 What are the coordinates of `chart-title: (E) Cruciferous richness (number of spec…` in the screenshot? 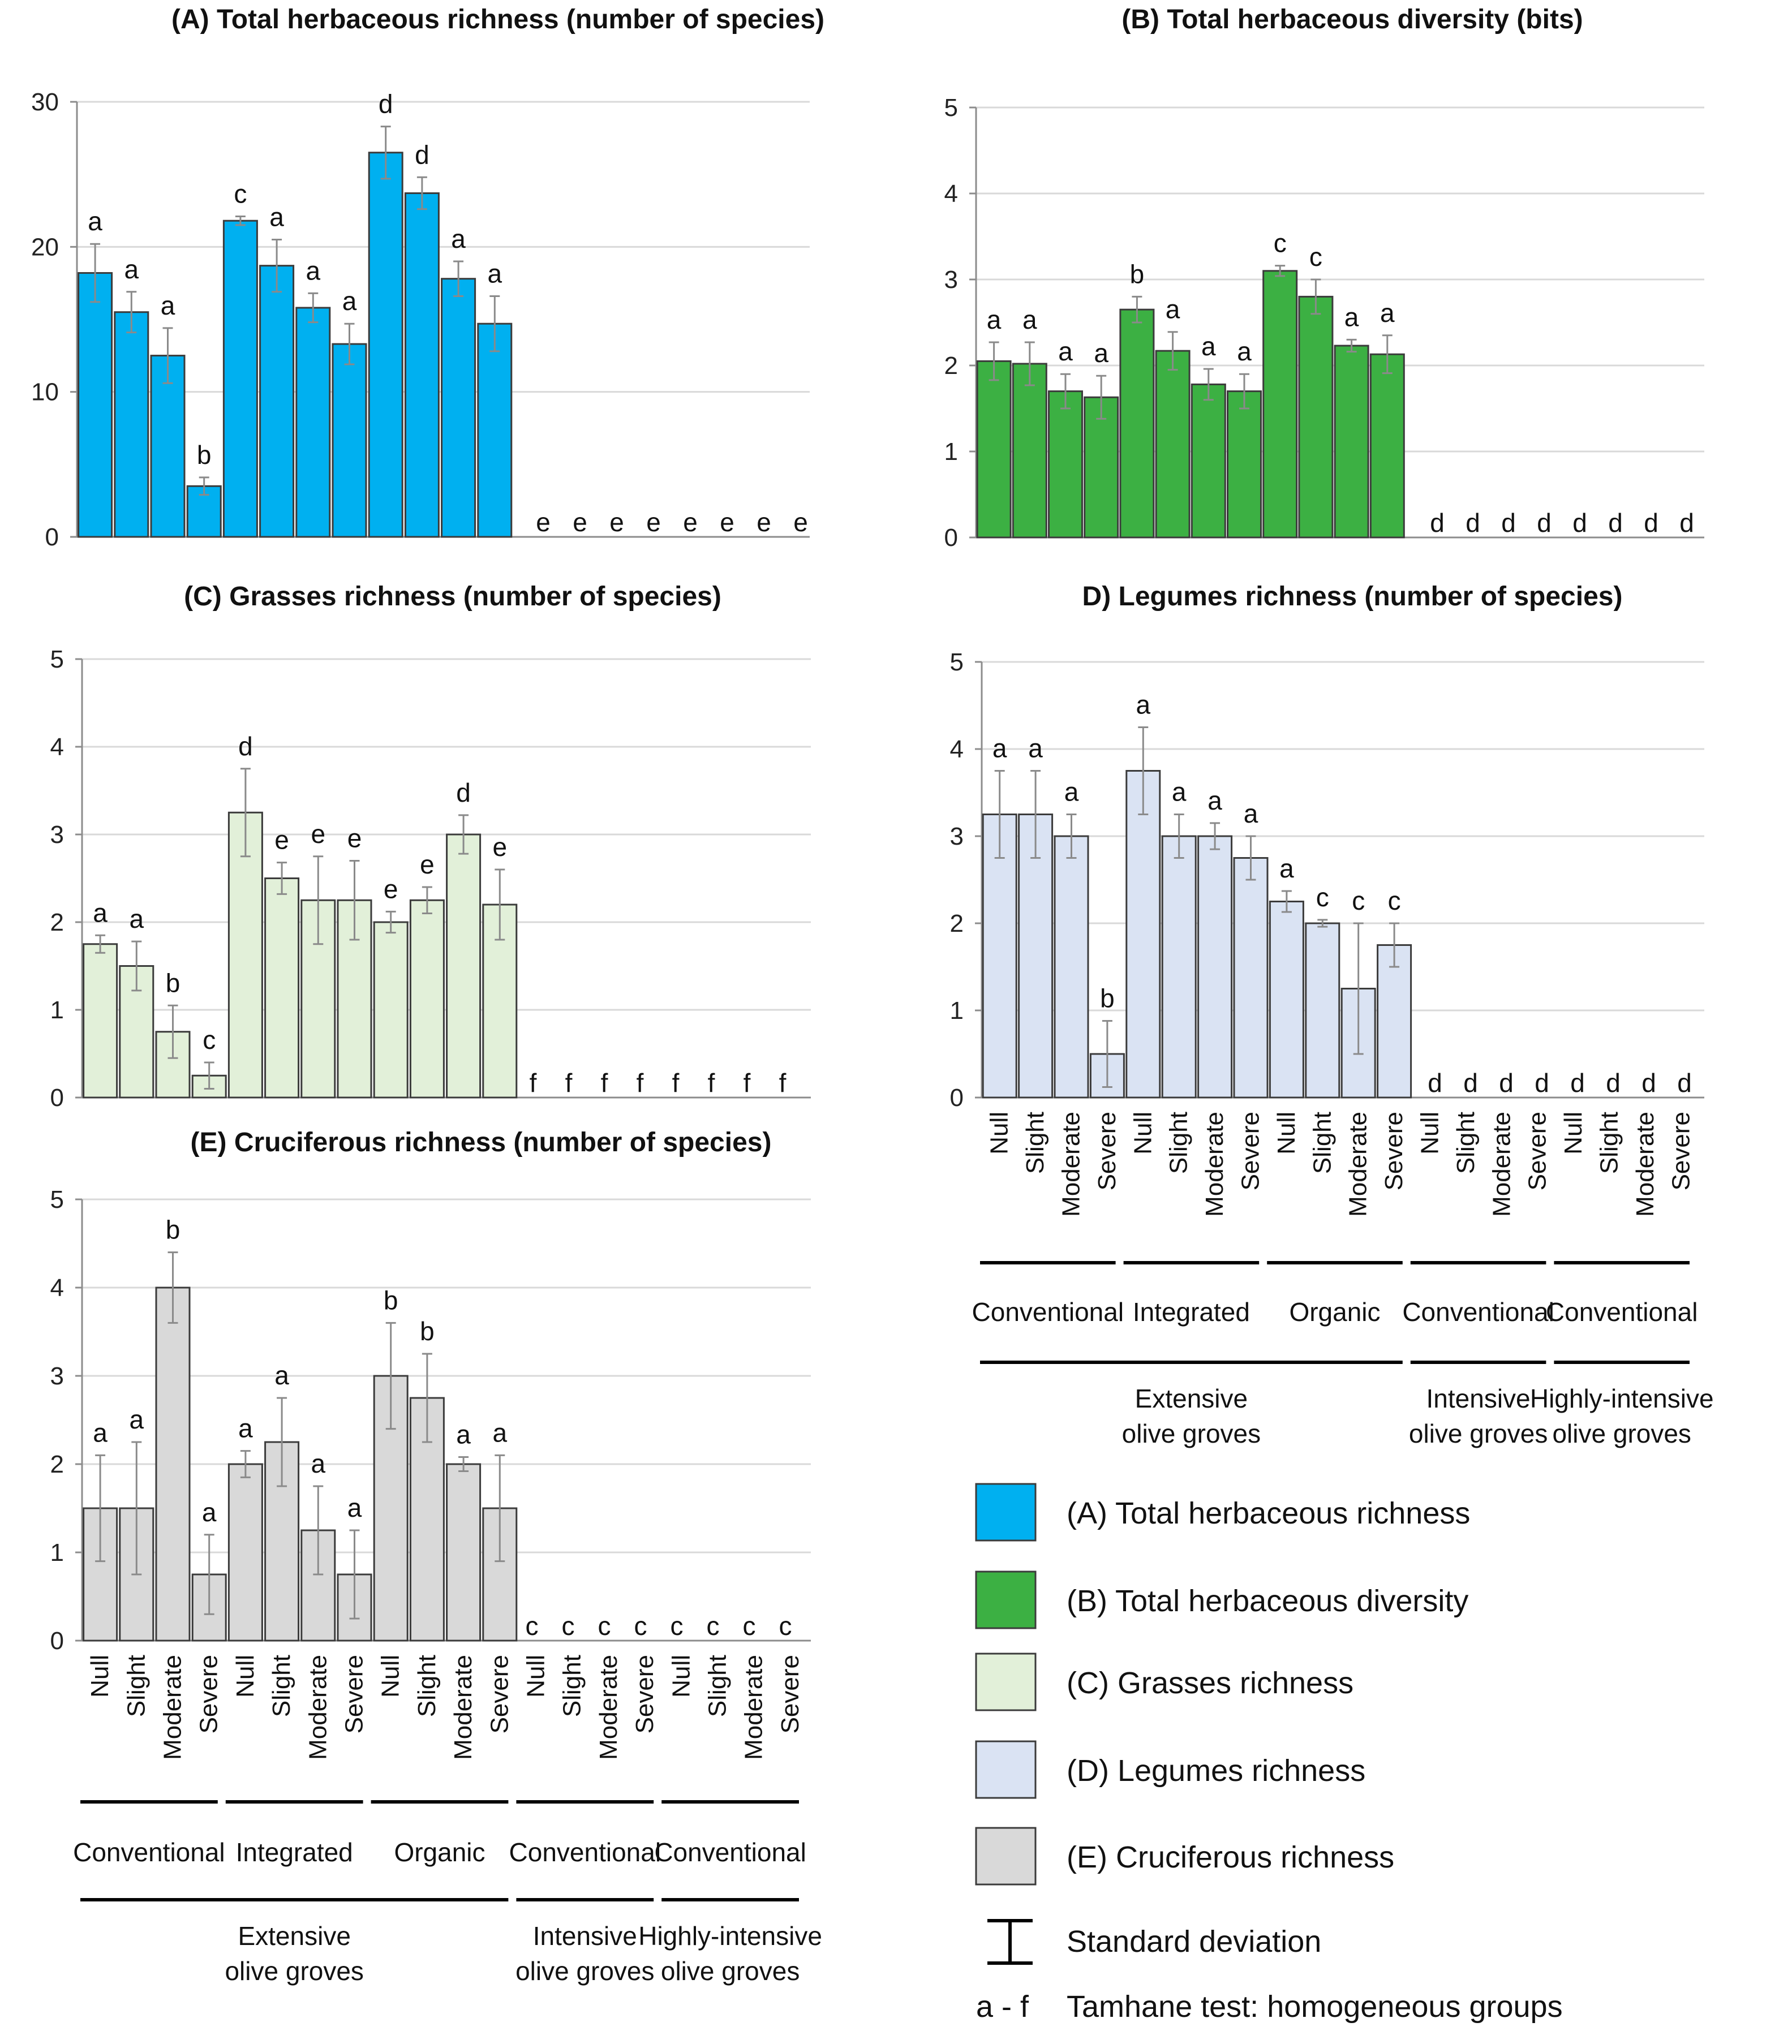 It's located at (481, 1142).